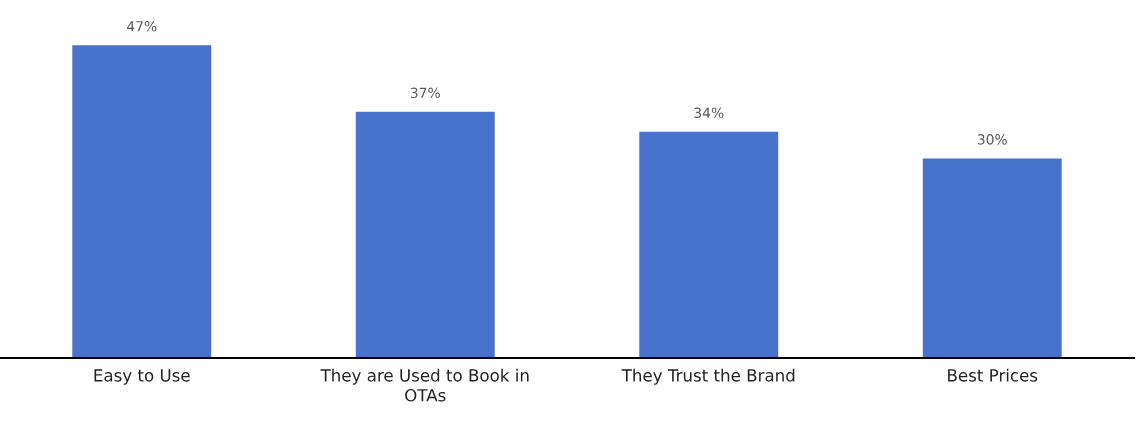 The height and width of the screenshot is (426, 1144). I want to click on x-tick-label: They are Used to Book in OTAs, so click(424, 385).